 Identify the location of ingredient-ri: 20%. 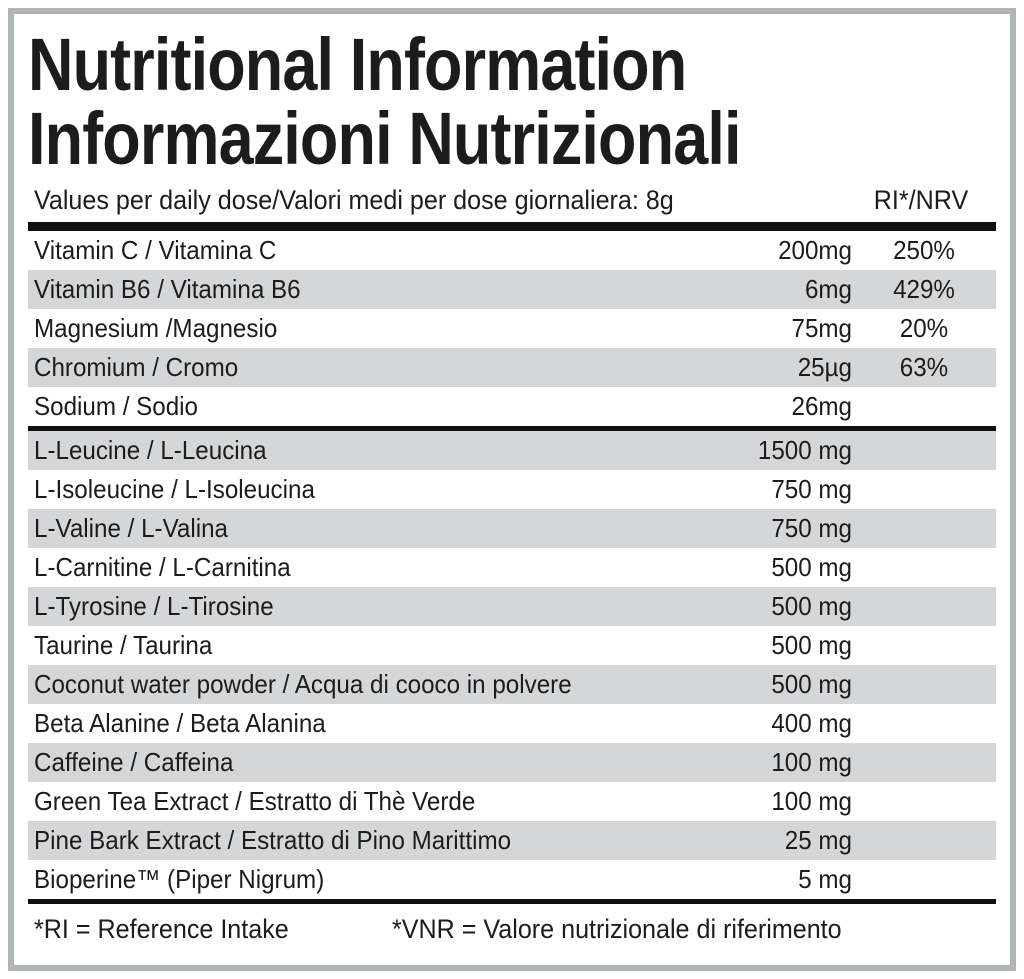
(924, 328).